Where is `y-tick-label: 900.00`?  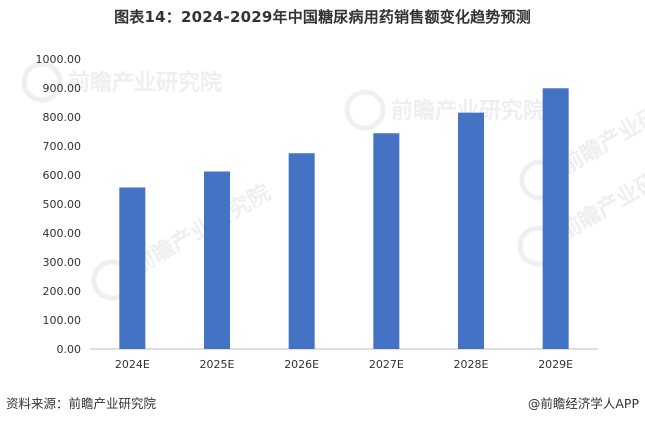
y-tick-label: 900.00 is located at coordinates (62, 88).